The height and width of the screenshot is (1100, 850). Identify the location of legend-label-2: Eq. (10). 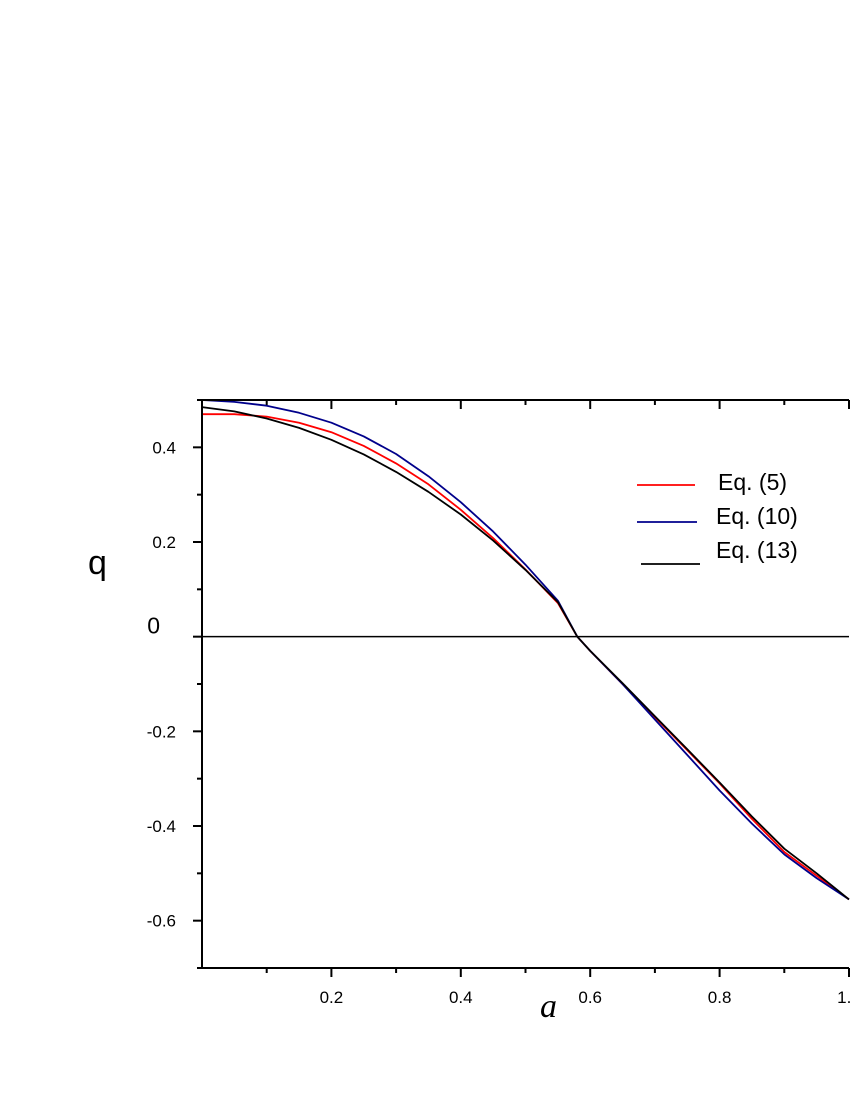
(757, 516).